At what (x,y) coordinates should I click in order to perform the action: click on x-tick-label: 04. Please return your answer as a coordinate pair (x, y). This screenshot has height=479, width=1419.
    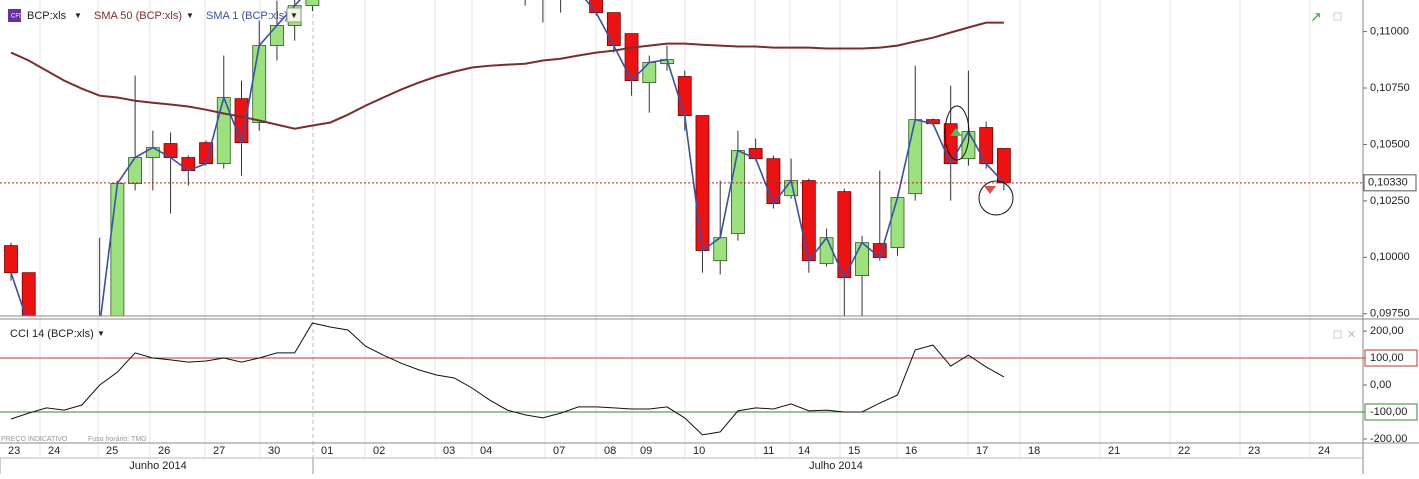
    Looking at the image, I should click on (486, 451).